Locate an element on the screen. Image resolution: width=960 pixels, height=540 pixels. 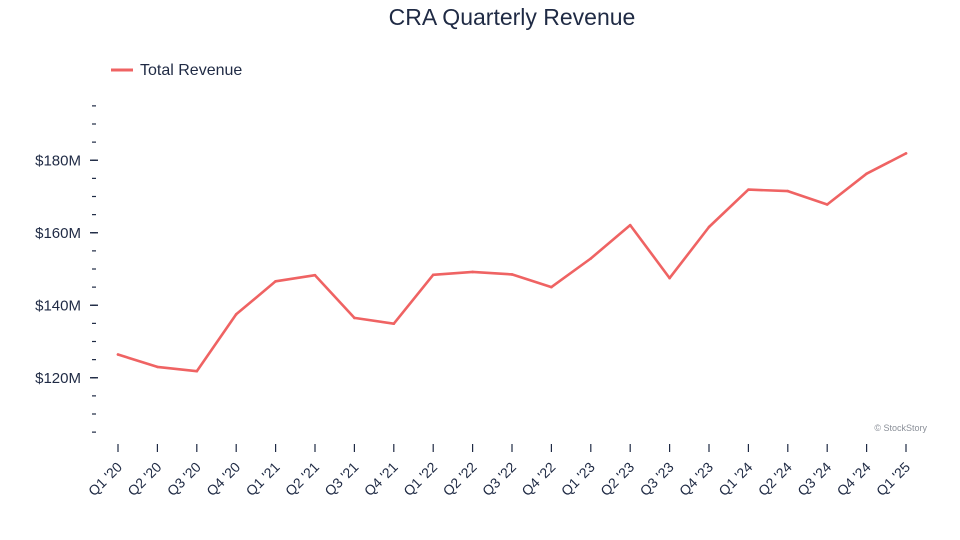
watermark: © StockStory is located at coordinates (900, 428).